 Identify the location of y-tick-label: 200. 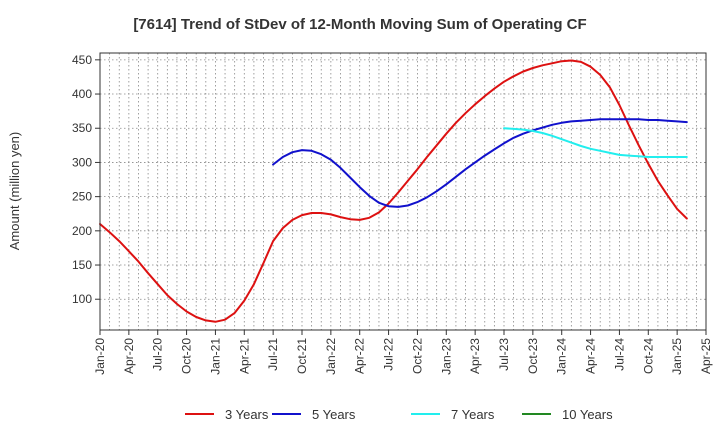
(82, 231).